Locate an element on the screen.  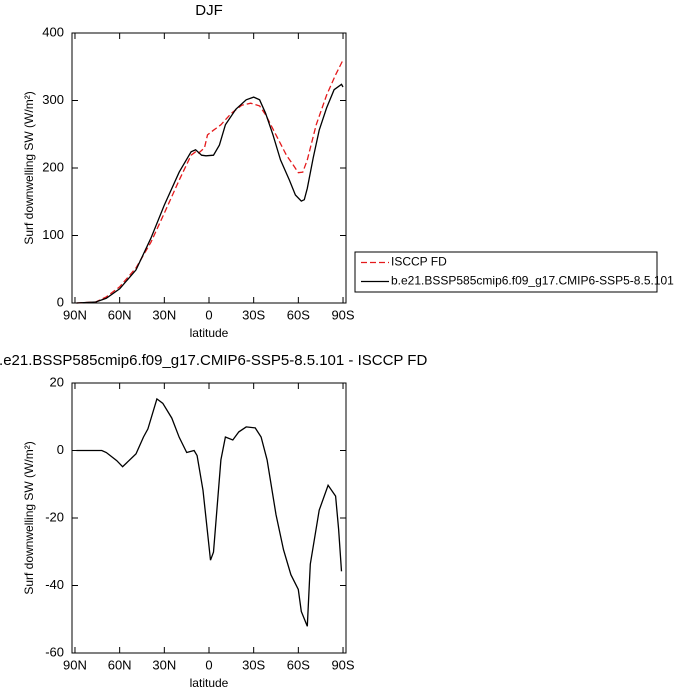
legend-box is located at coordinates (506, 272).